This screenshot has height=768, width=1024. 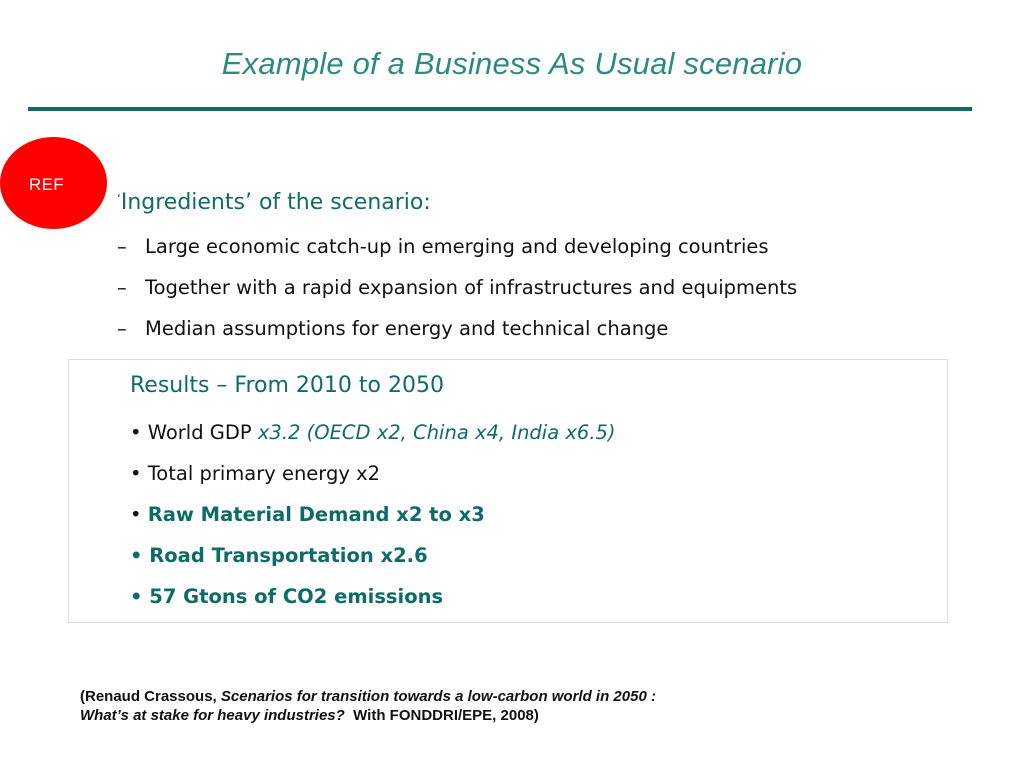 I want to click on ref-badge, so click(x=53, y=183).